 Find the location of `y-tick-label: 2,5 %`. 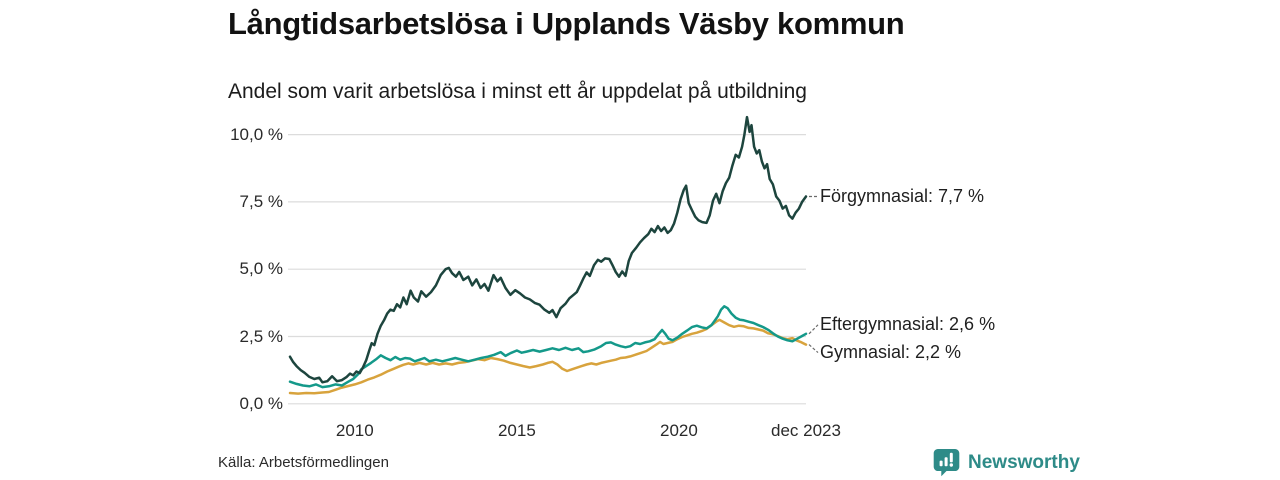

y-tick-label: 2,5 % is located at coordinates (261, 336).